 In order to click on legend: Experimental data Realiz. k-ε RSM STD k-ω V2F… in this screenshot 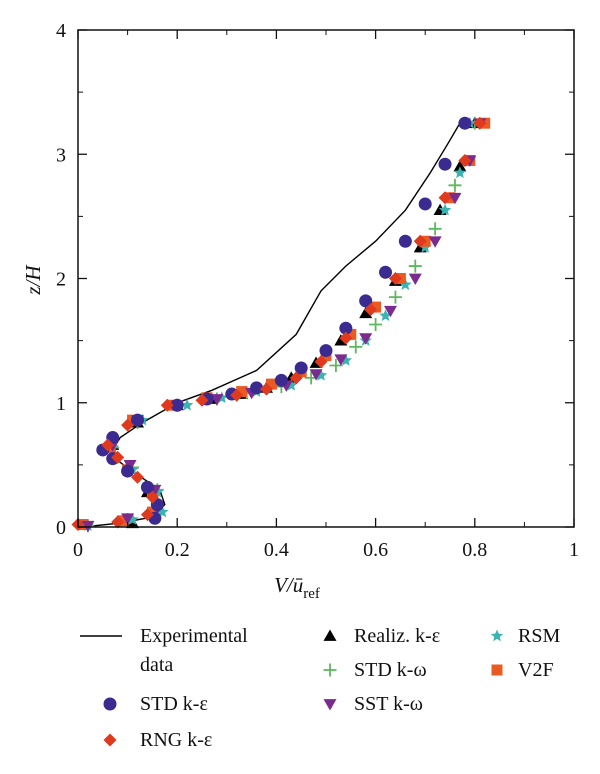, I will do `click(320, 688)`.